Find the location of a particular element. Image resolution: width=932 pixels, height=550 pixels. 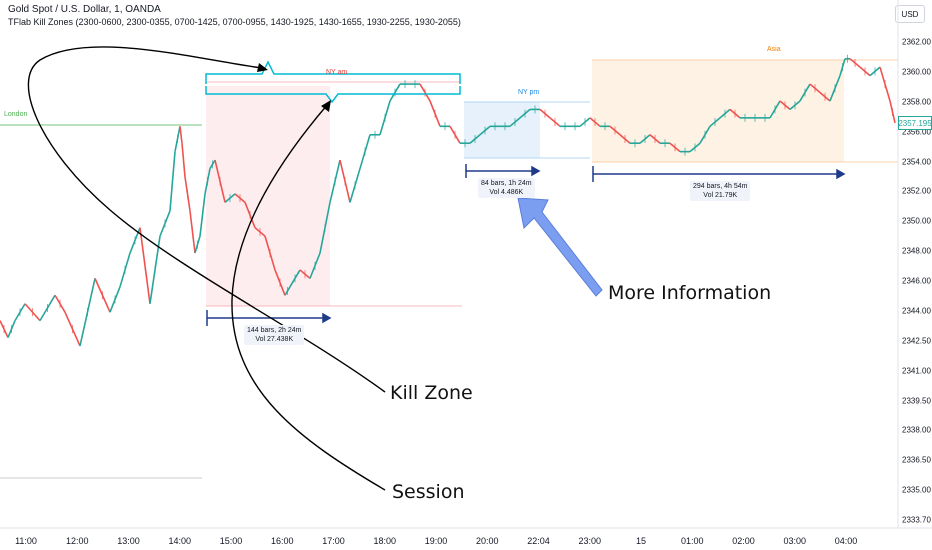

asia-range-arrowhead is located at coordinates (841, 174).